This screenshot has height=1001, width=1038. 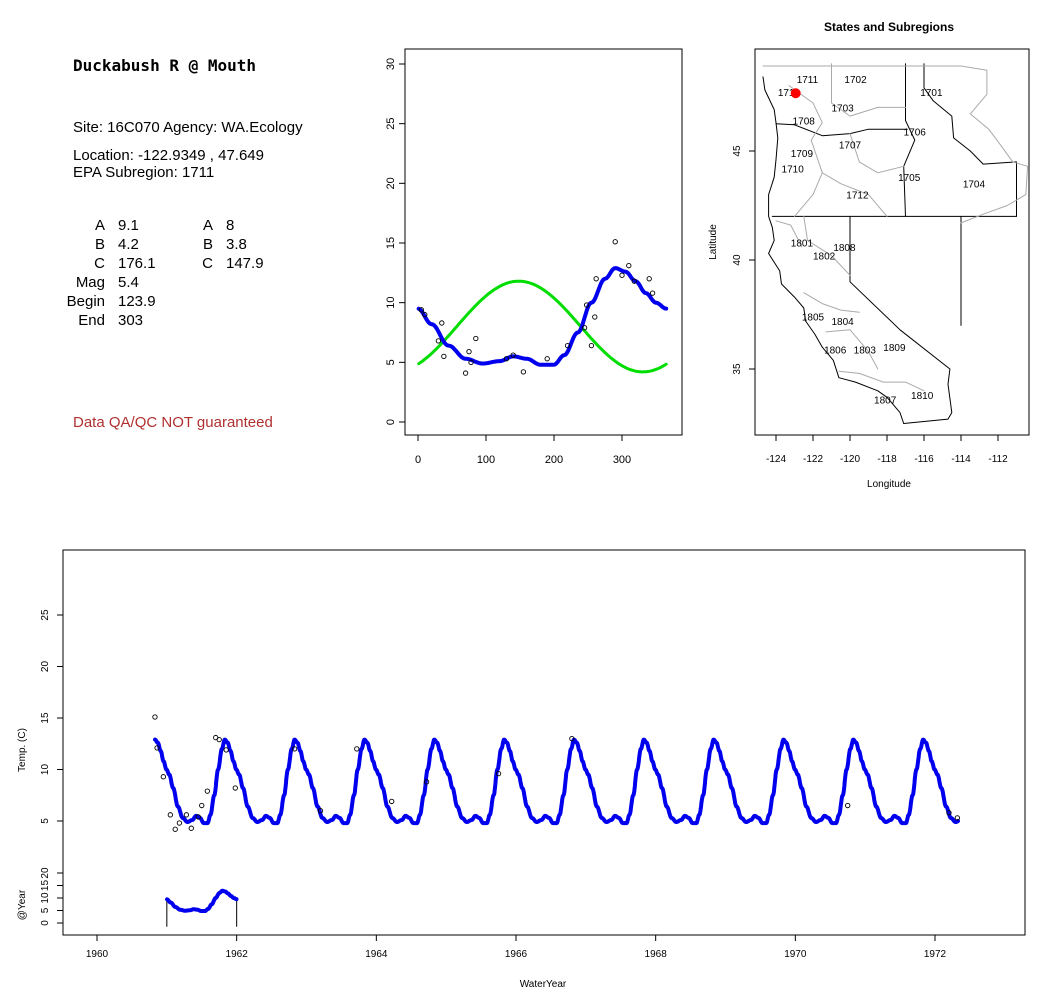 I want to click on ts-x-tick-label: 1972, so click(x=935, y=954).